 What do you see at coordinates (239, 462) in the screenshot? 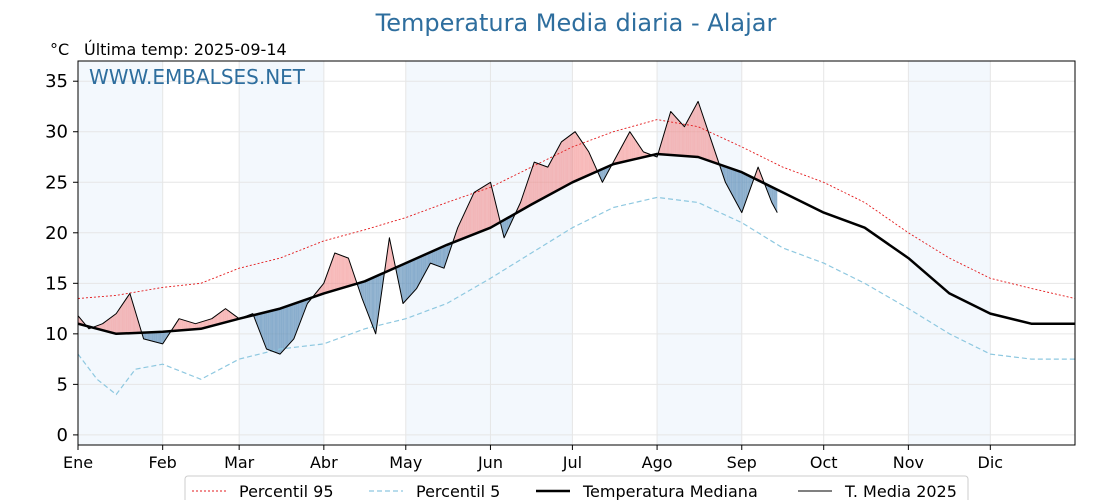
I see `x-tick-label-mar: Mar` at bounding box center [239, 462].